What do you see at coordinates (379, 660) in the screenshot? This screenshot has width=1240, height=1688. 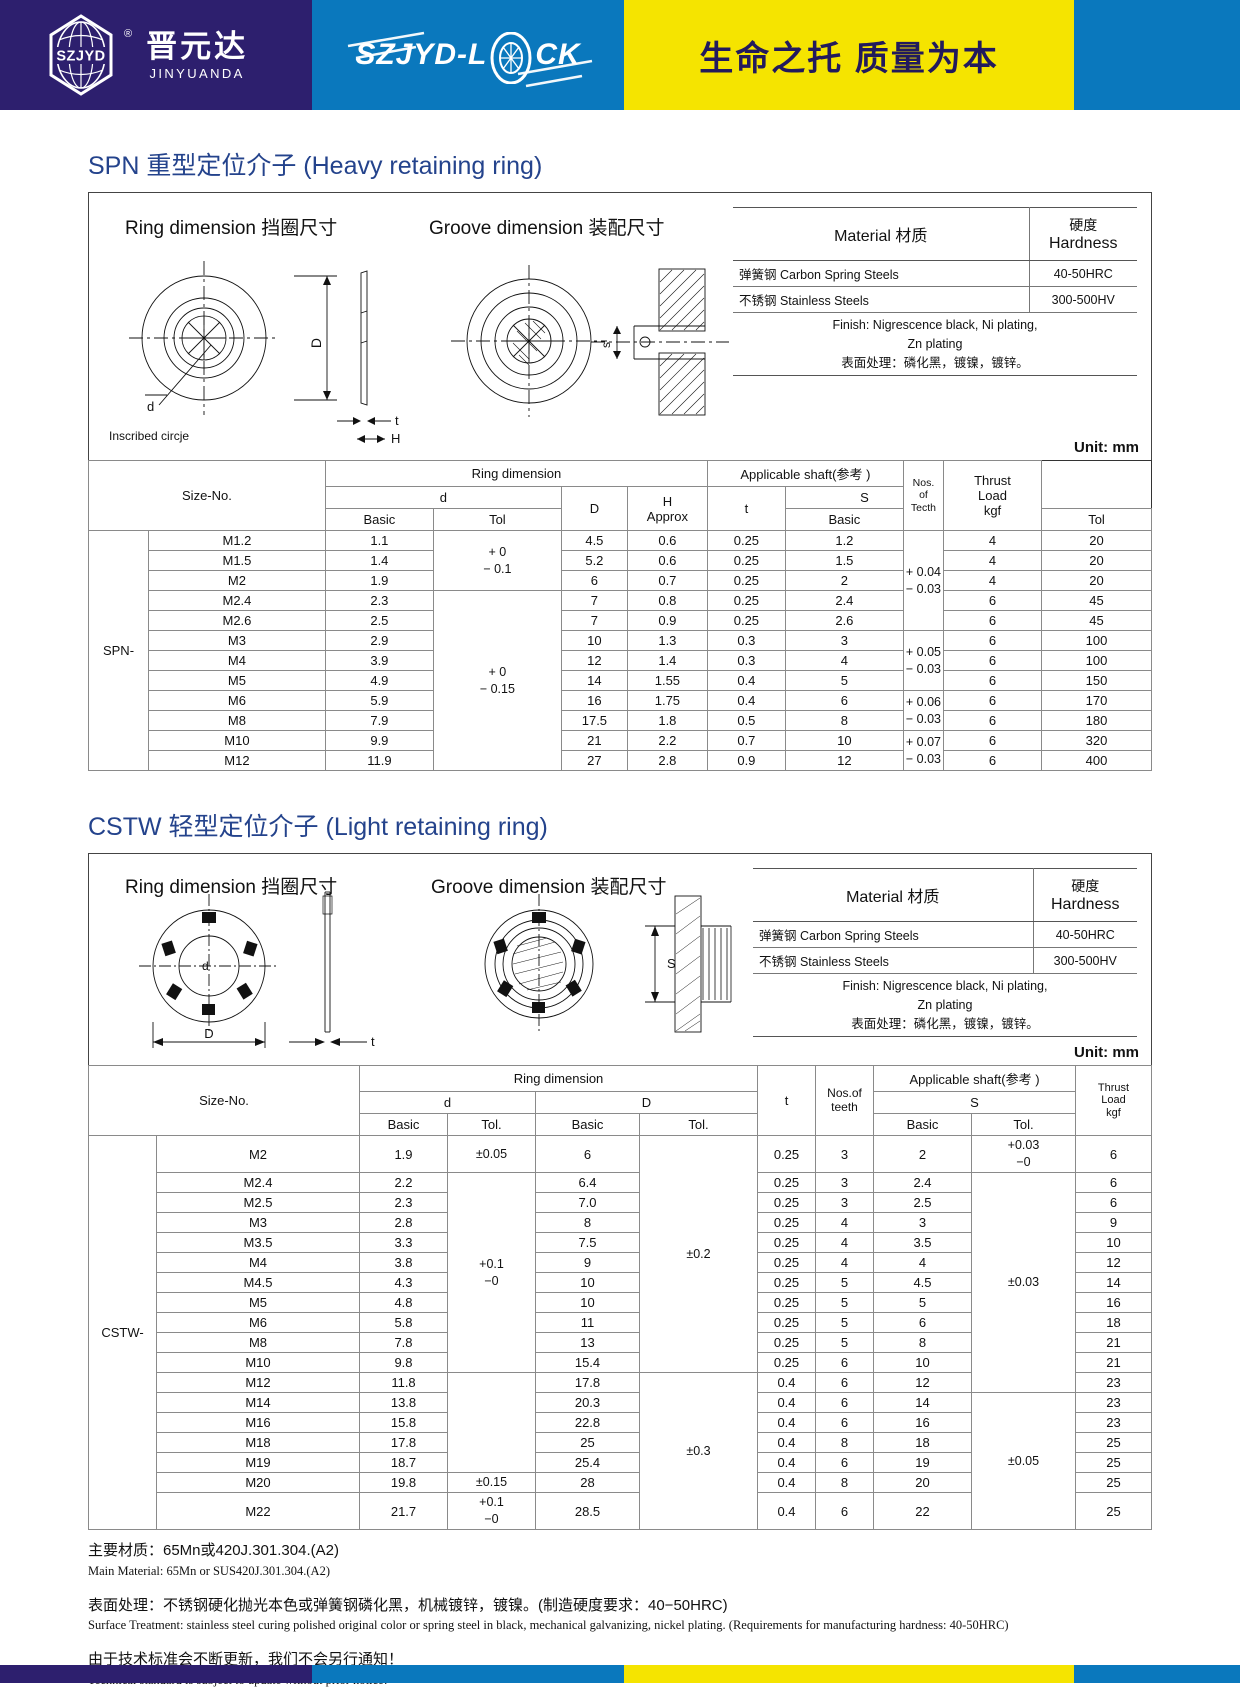 I see `spn-d-basic-cell: 3.9` at bounding box center [379, 660].